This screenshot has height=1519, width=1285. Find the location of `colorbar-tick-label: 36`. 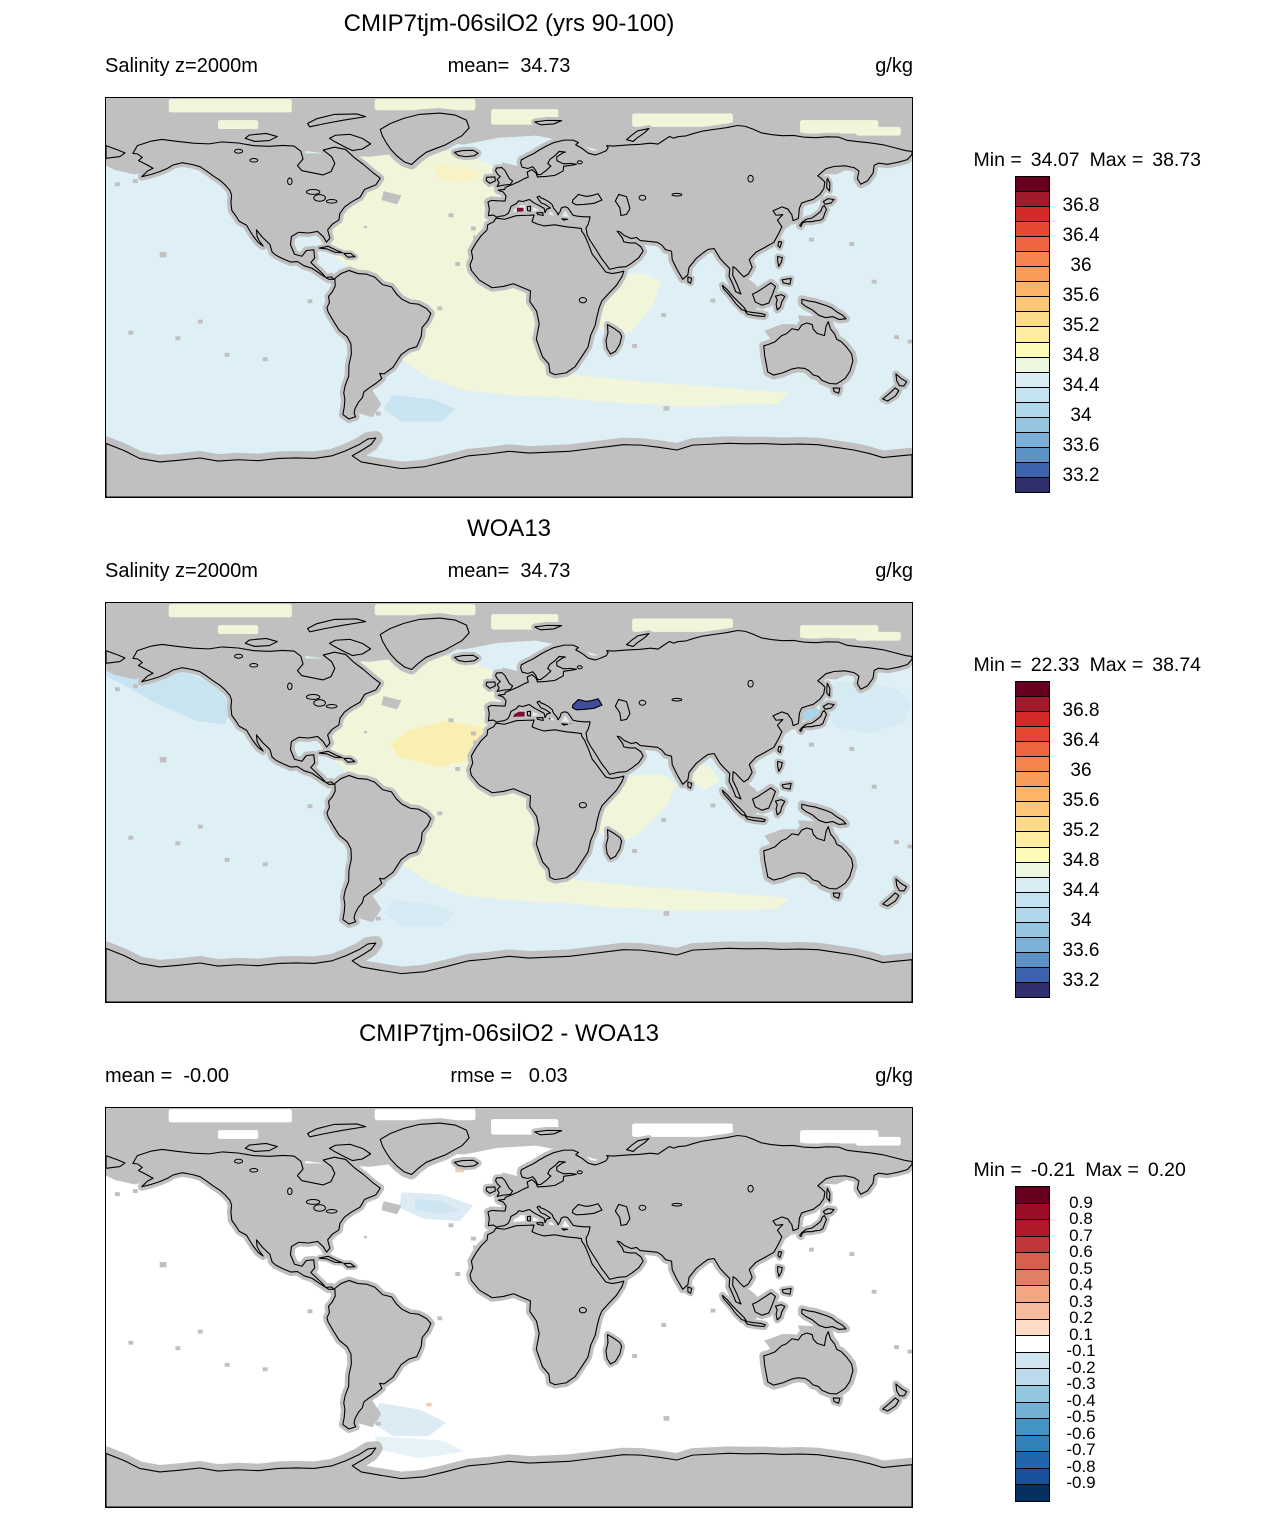

colorbar-tick-label: 36 is located at coordinates (1081, 265).